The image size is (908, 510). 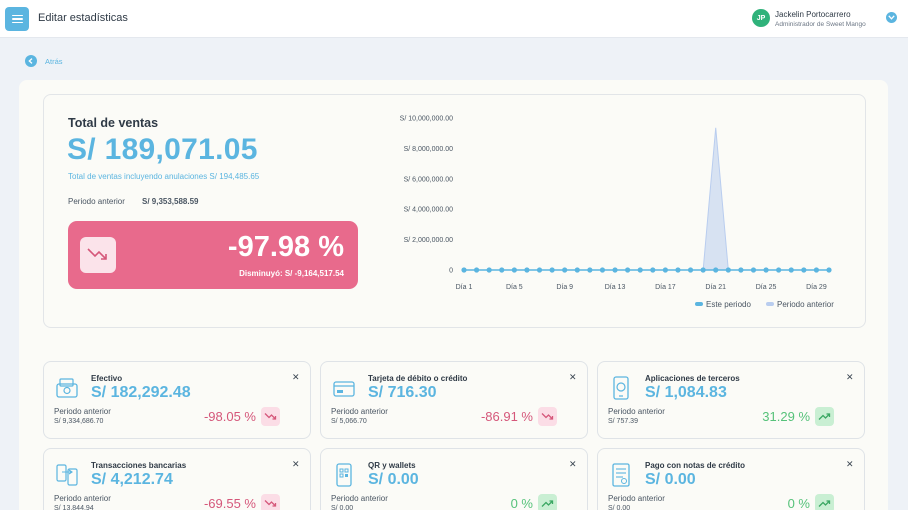 I want to click on method-amount: S/ 0.00, so click(x=670, y=479).